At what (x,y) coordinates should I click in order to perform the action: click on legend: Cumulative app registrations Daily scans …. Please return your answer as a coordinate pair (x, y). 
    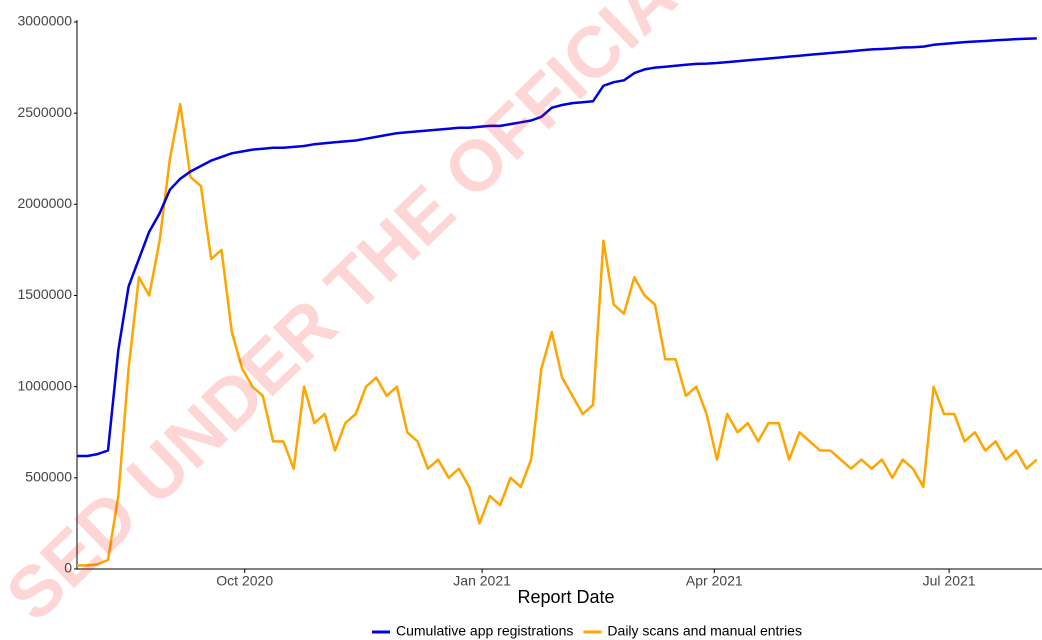
    Looking at the image, I should click on (587, 631).